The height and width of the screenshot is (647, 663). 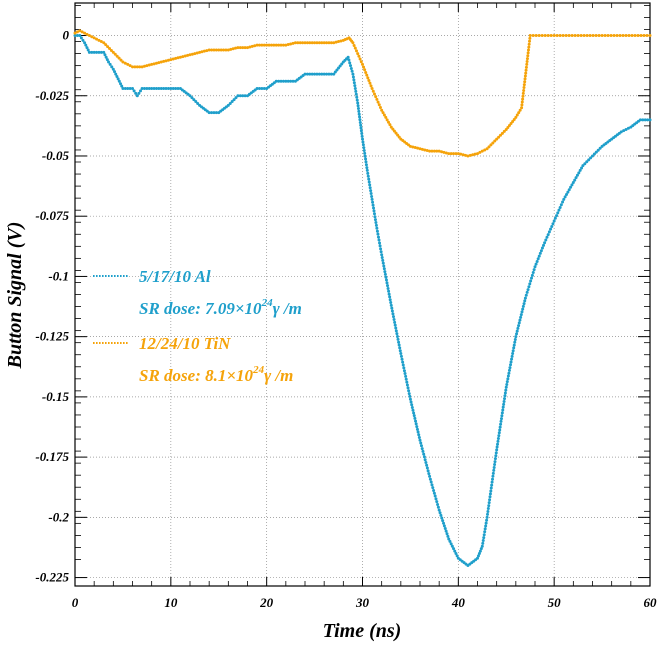 I want to click on x-axis-title: Time (ns), so click(x=362, y=631).